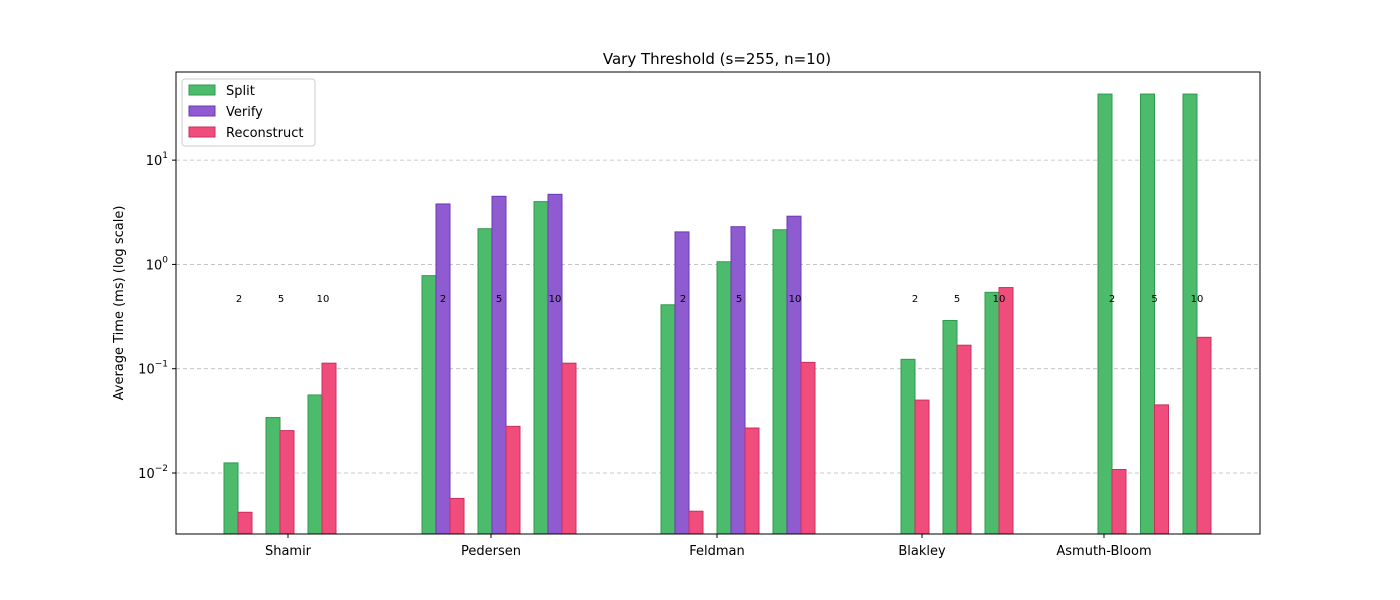  I want to click on x-tick-label: Blakley, so click(922, 551).